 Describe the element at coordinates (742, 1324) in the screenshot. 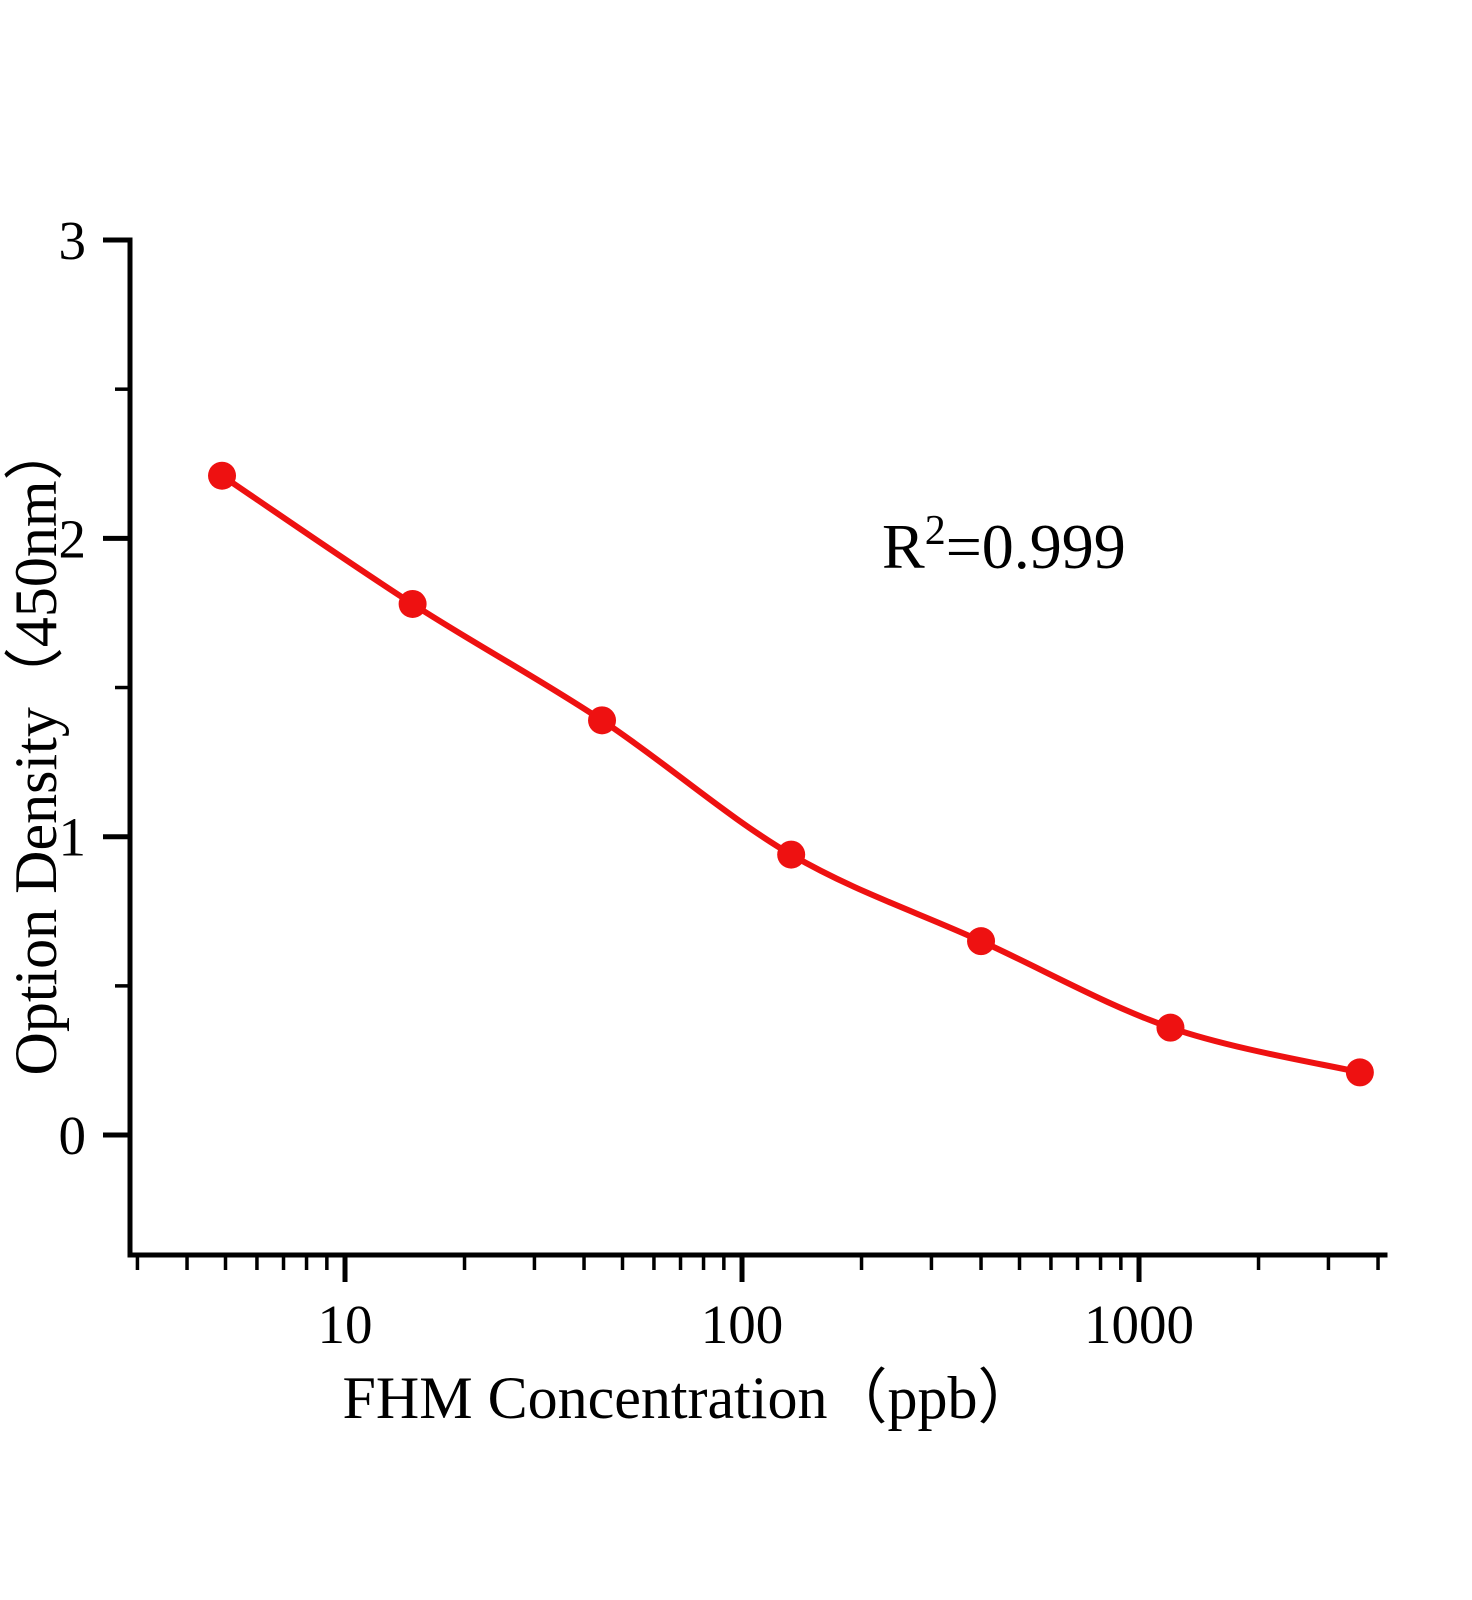

I see `x-tick-label: 100` at that location.